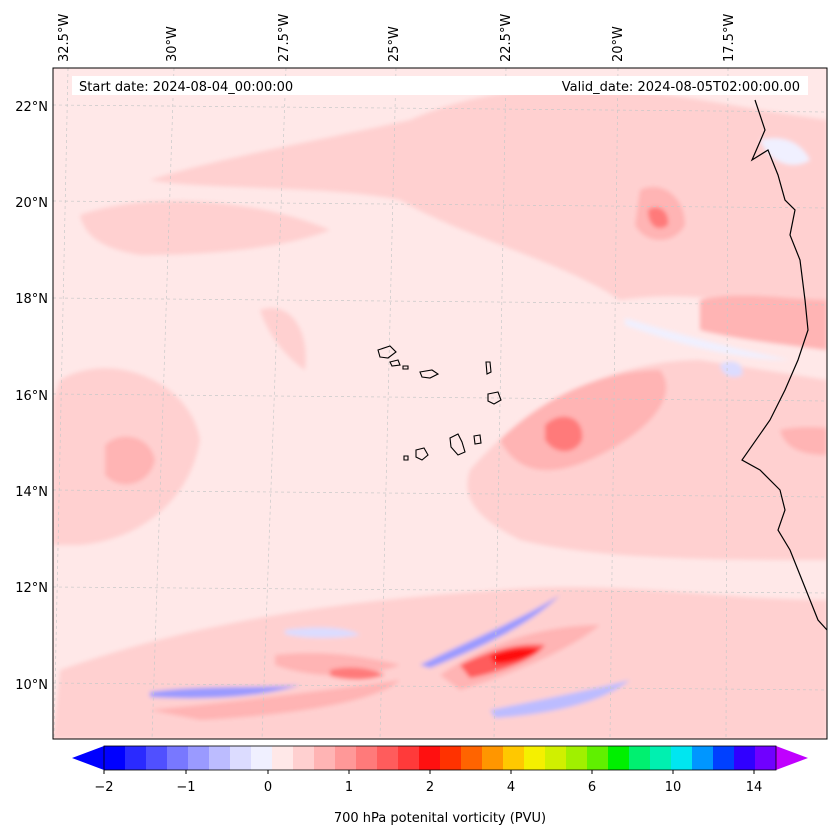 The width and height of the screenshot is (837, 836). What do you see at coordinates (429, 772) in the screenshot?
I see `colorbar-ticks` at bounding box center [429, 772].